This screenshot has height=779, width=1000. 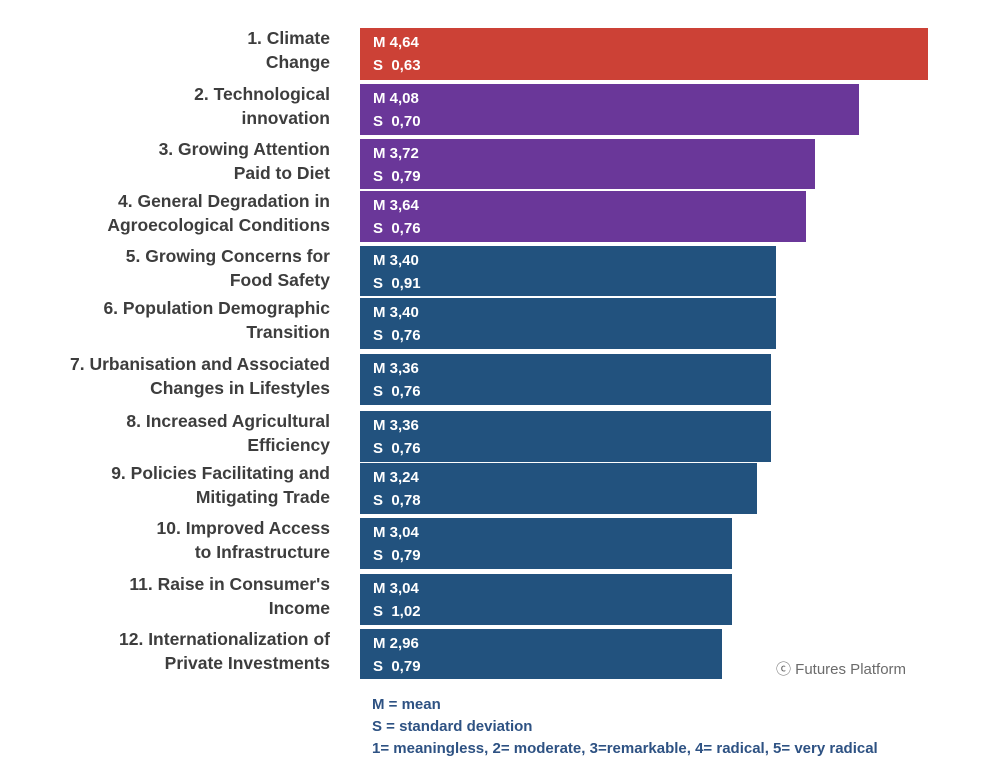 I want to click on bar-mean-label: M 4,64, so click(x=396, y=42).